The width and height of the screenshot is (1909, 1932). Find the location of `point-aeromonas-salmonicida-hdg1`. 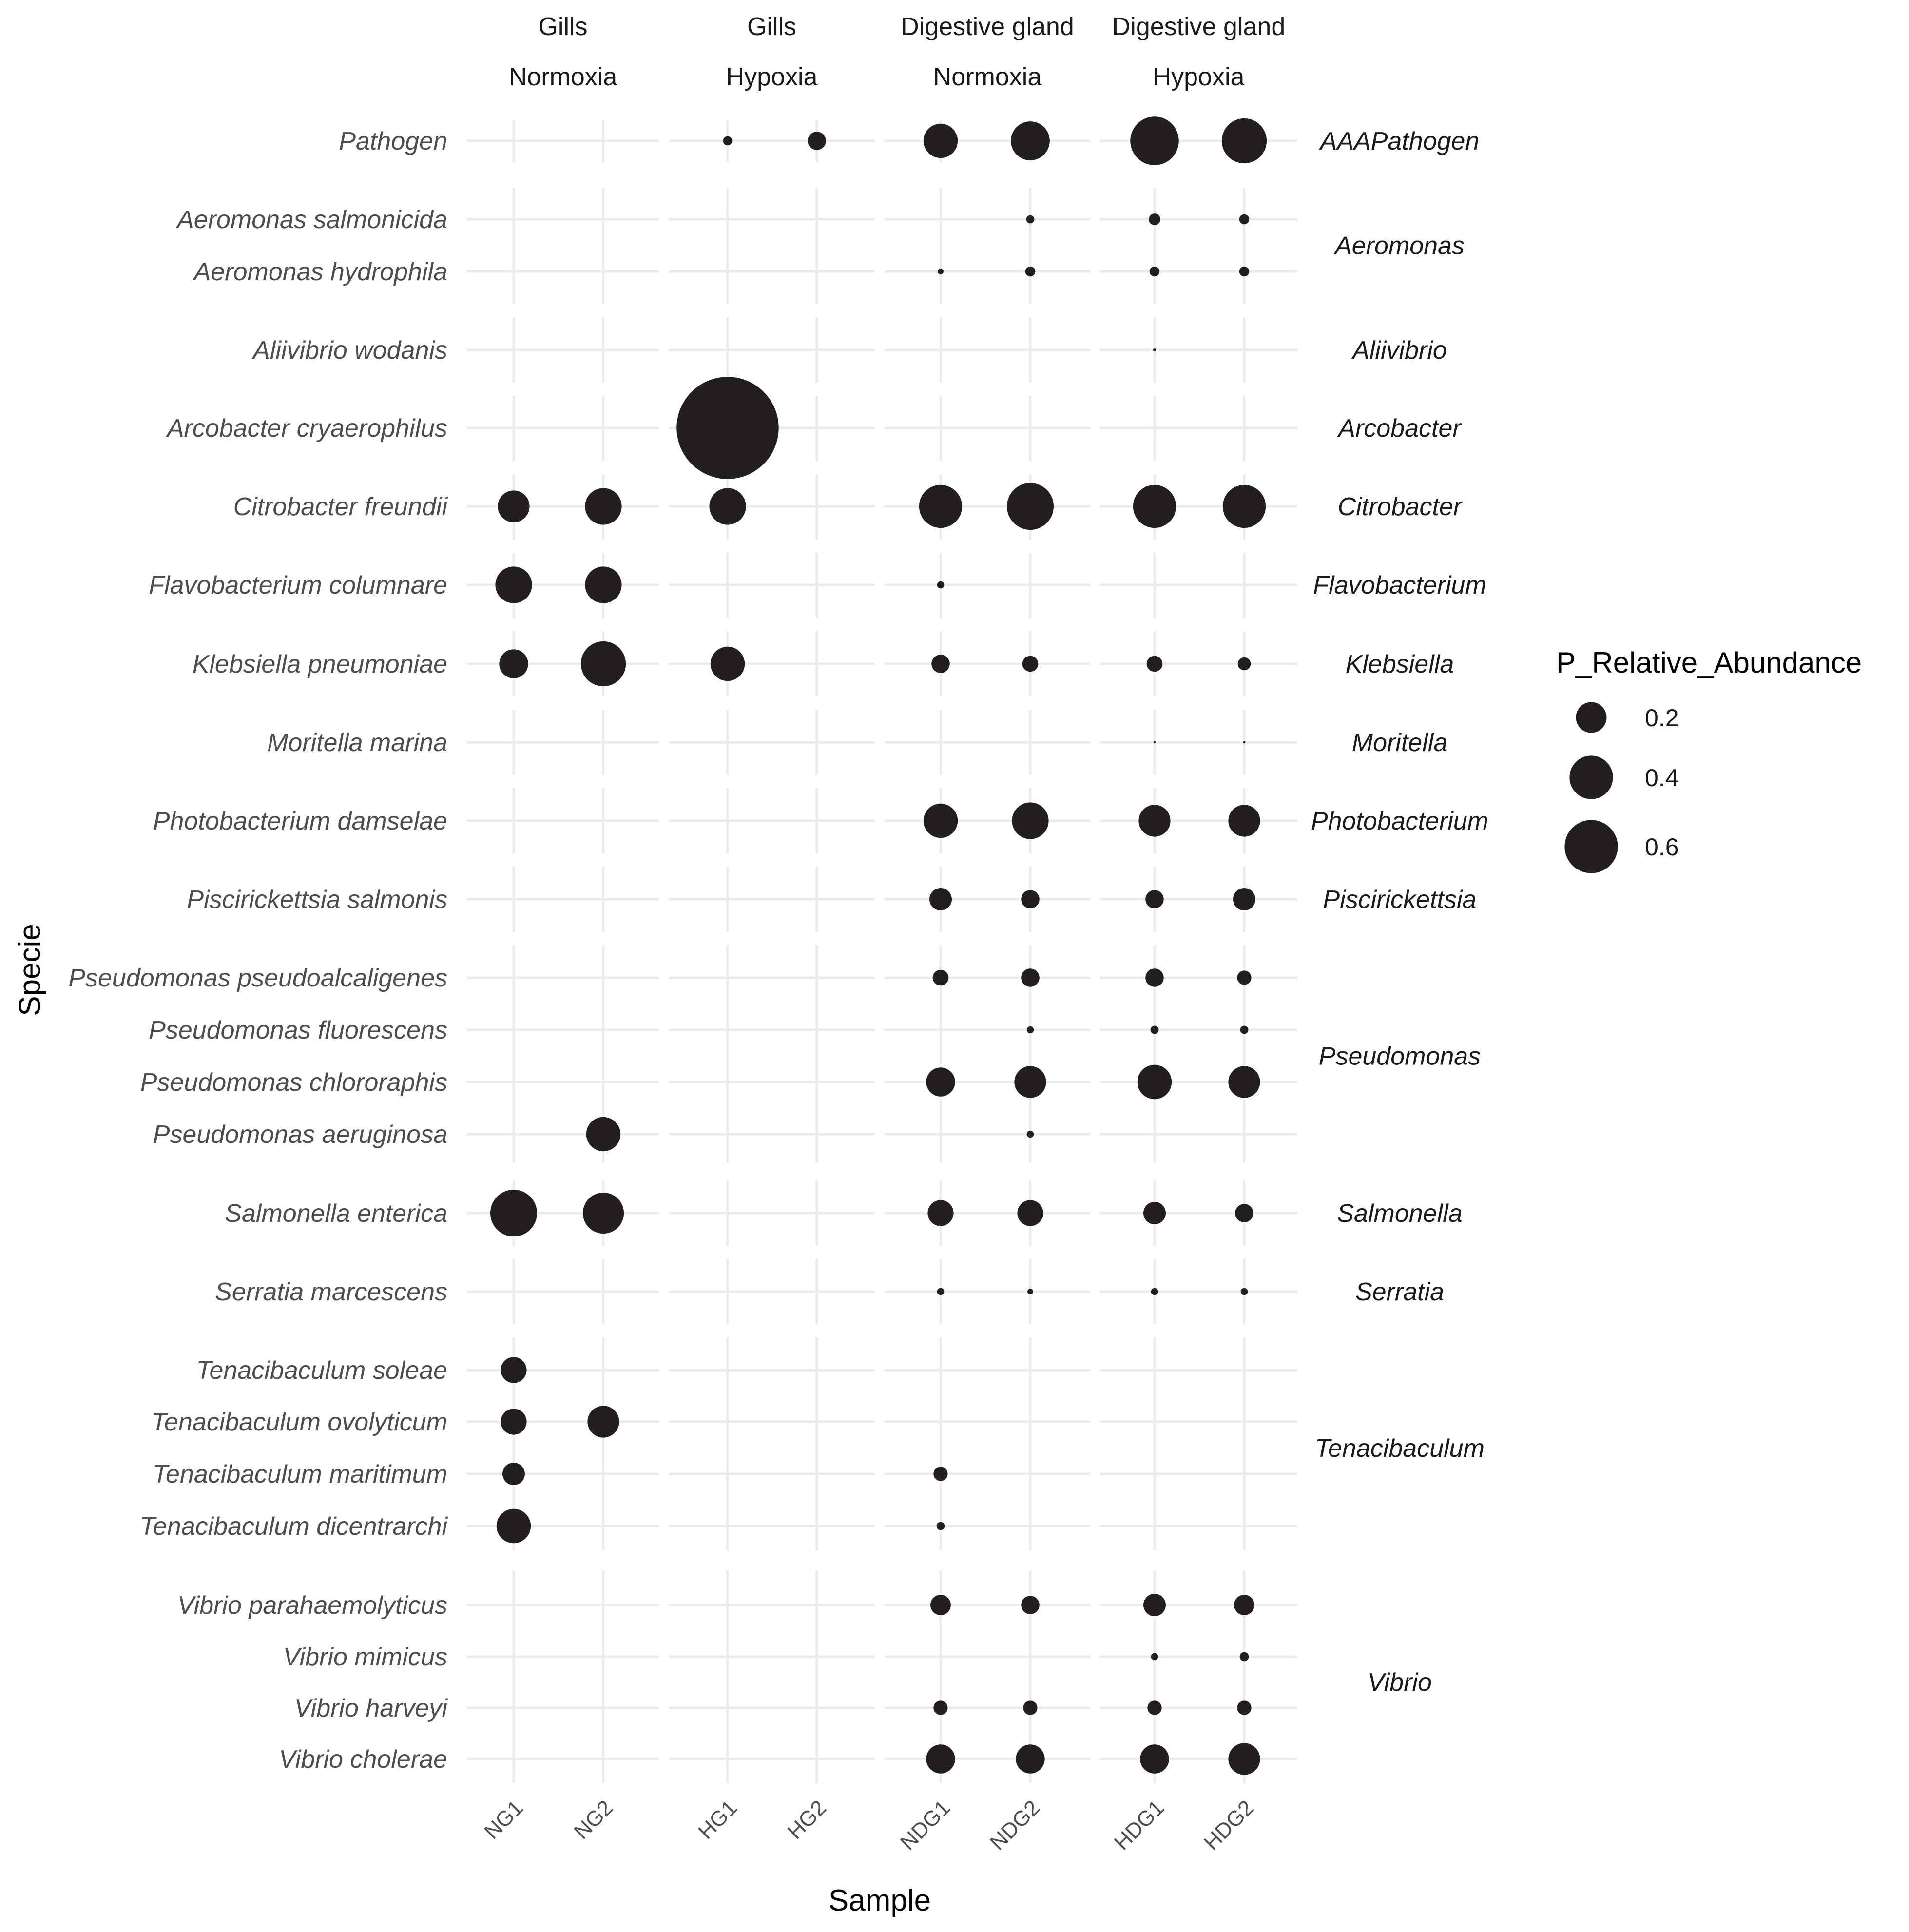

point-aeromonas-salmonicida-hdg1 is located at coordinates (1154, 219).